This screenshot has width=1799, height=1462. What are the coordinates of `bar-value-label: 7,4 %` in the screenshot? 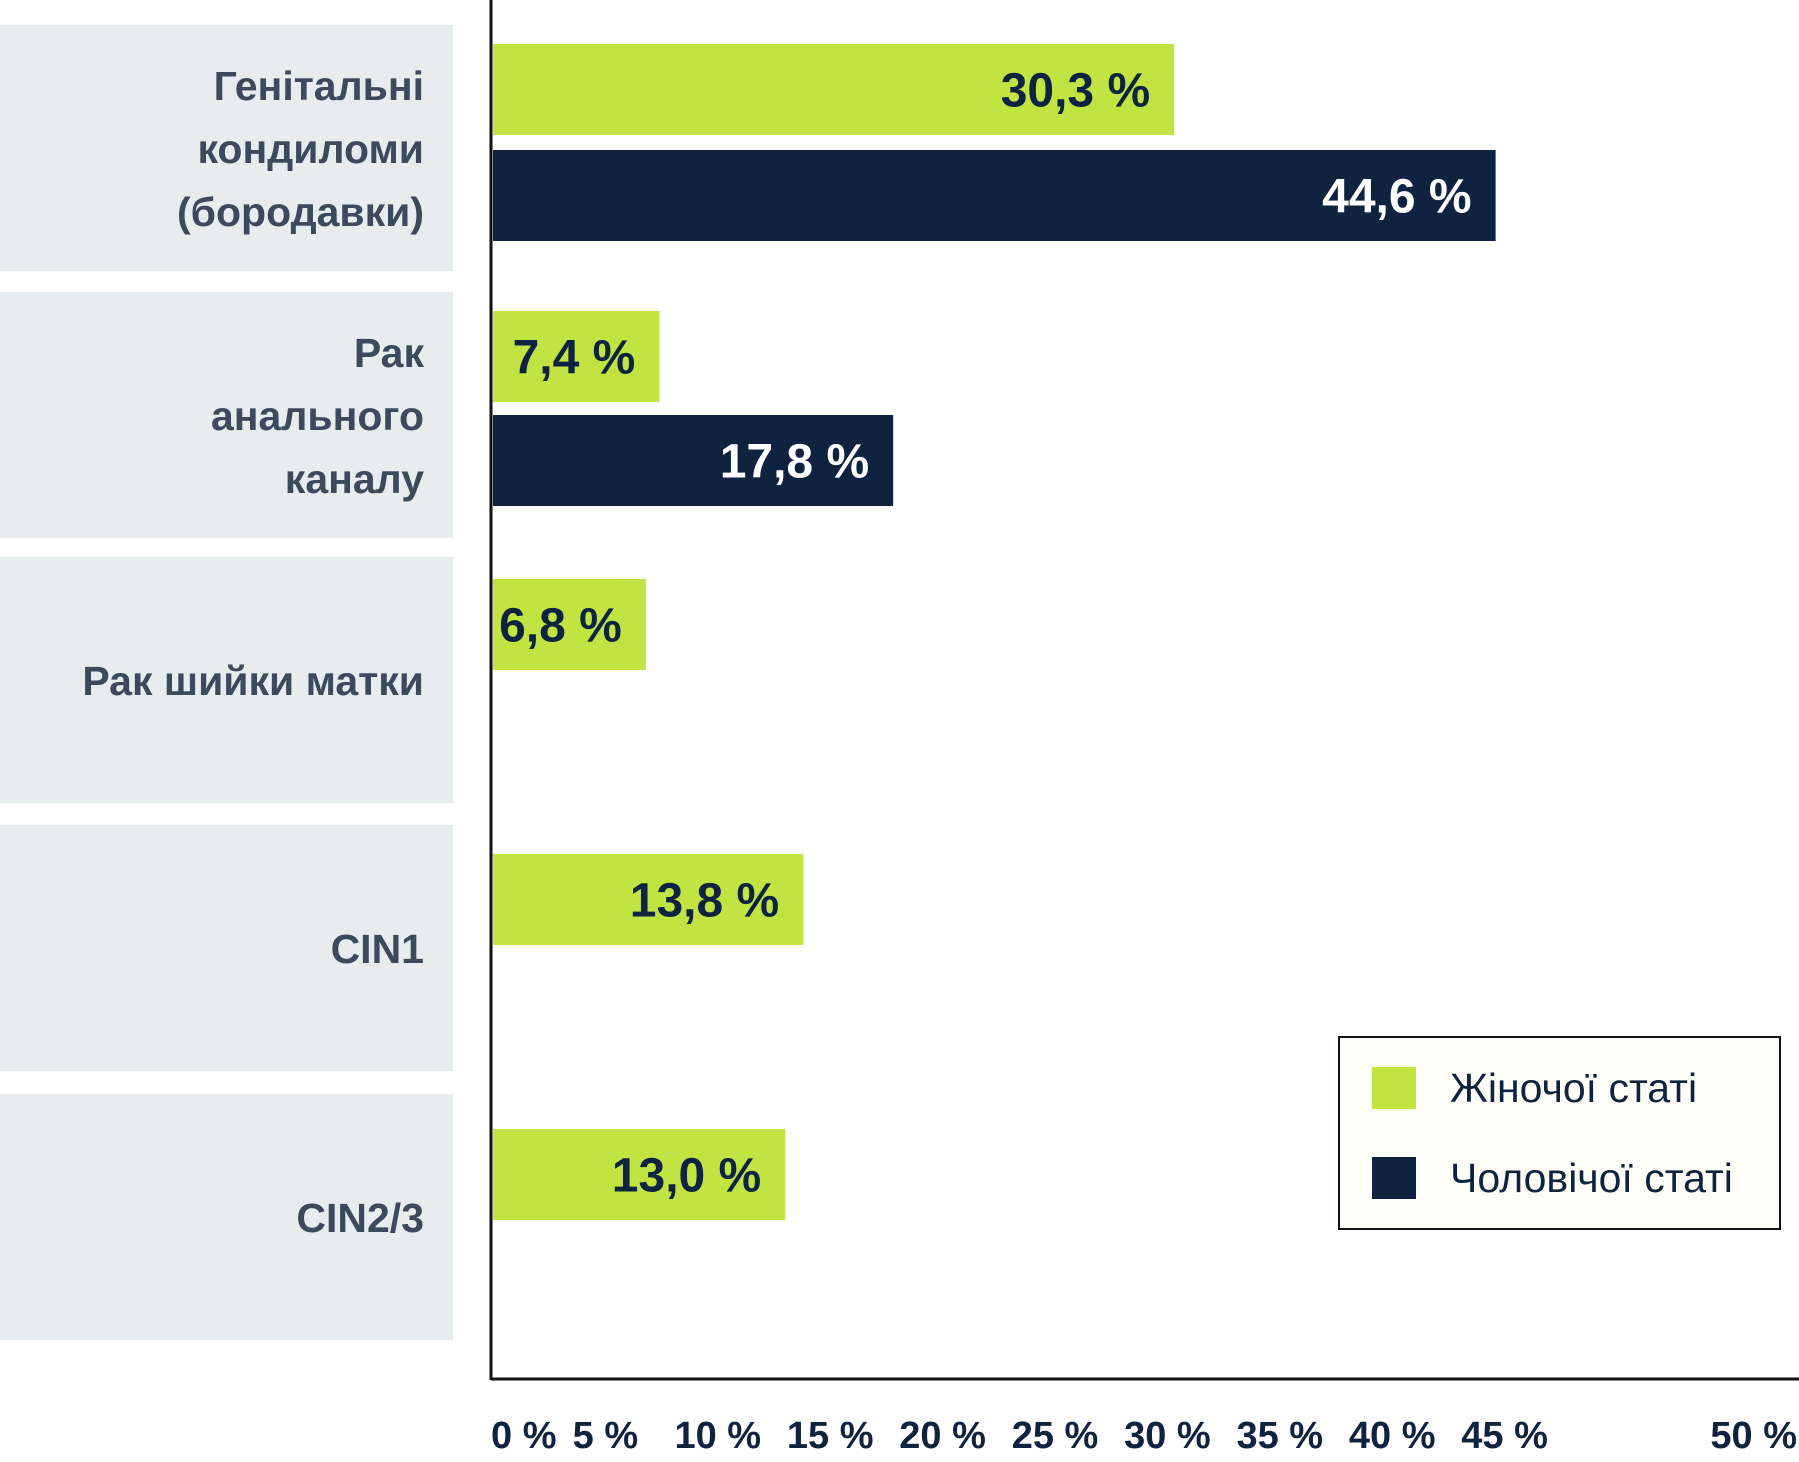 It's located at (574, 358).